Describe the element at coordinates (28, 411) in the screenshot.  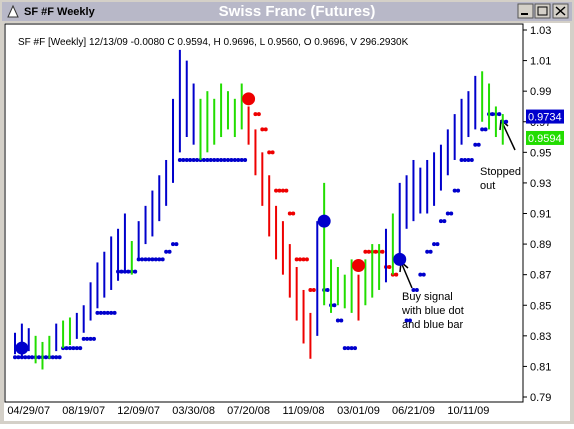
I see `x-tick-label: 04/29/07` at that location.